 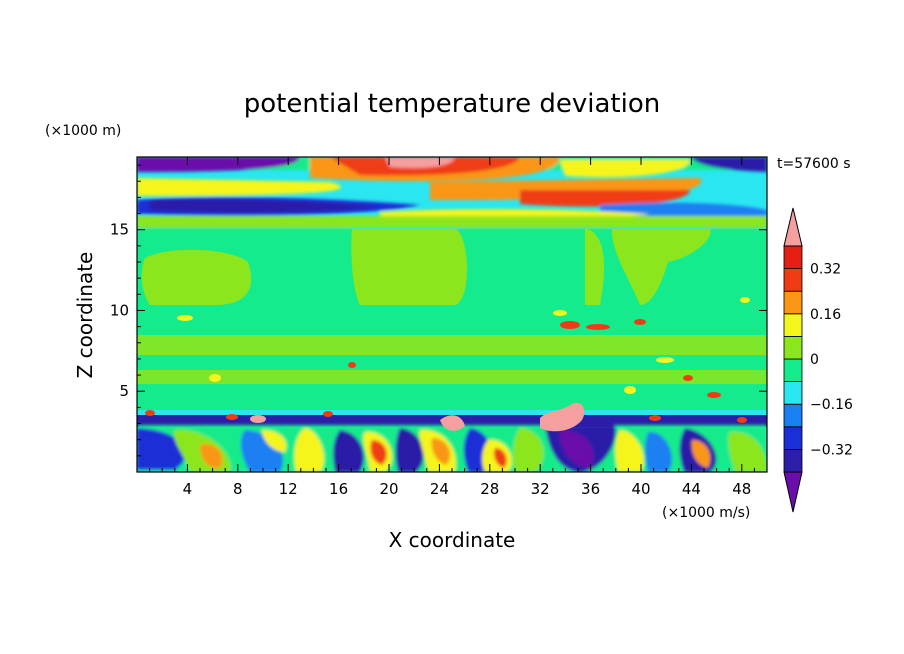 What do you see at coordinates (188, 489) in the screenshot?
I see `x-tick-label: 4` at bounding box center [188, 489].